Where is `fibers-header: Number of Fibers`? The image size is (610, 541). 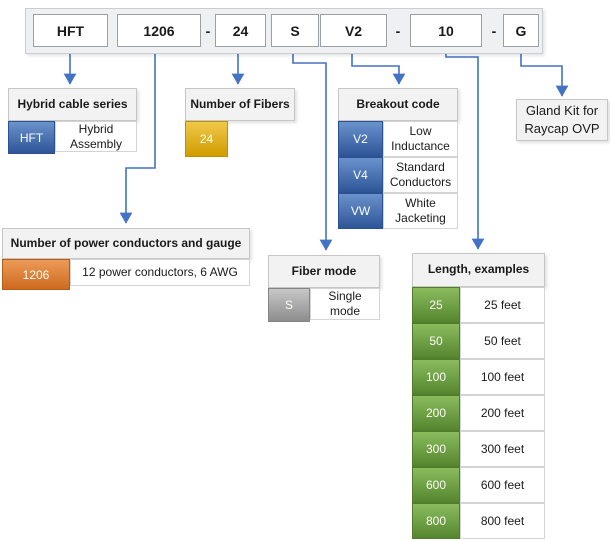 fibers-header: Number of Fibers is located at coordinates (240, 104).